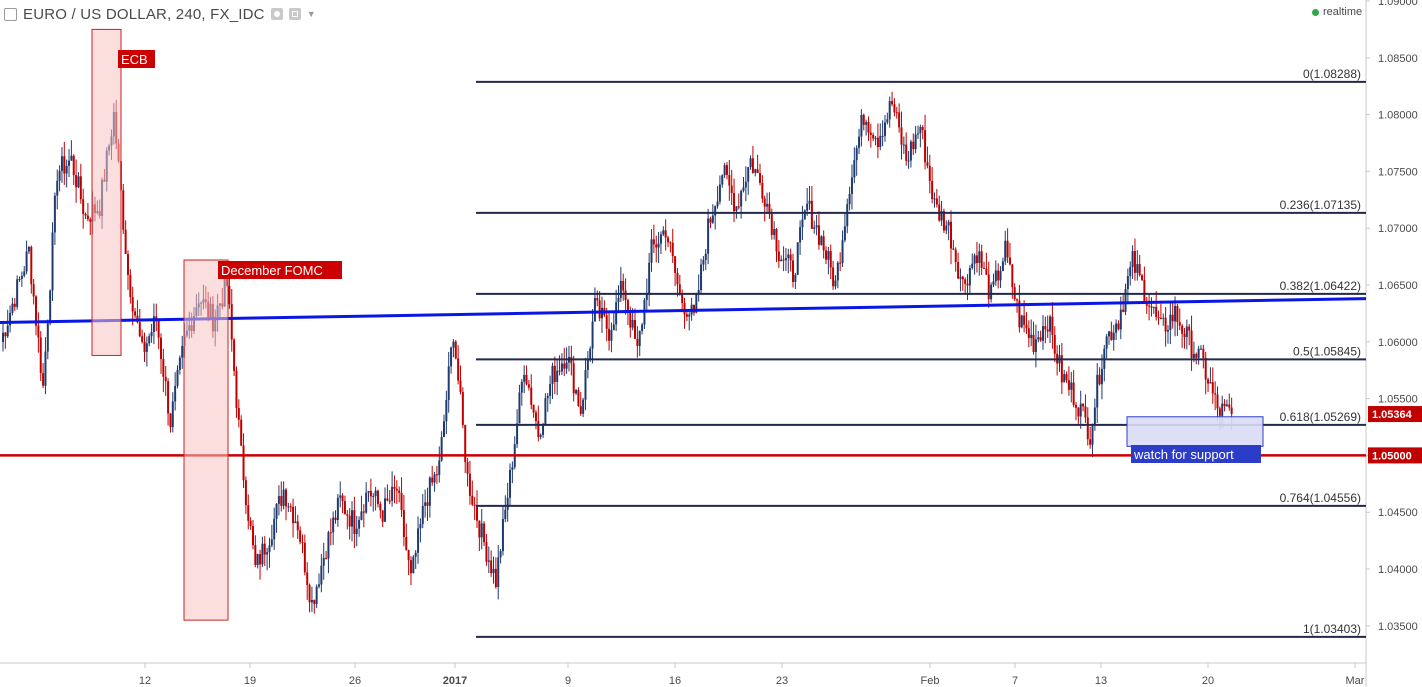  I want to click on collapse-checkbox, so click(10, 14).